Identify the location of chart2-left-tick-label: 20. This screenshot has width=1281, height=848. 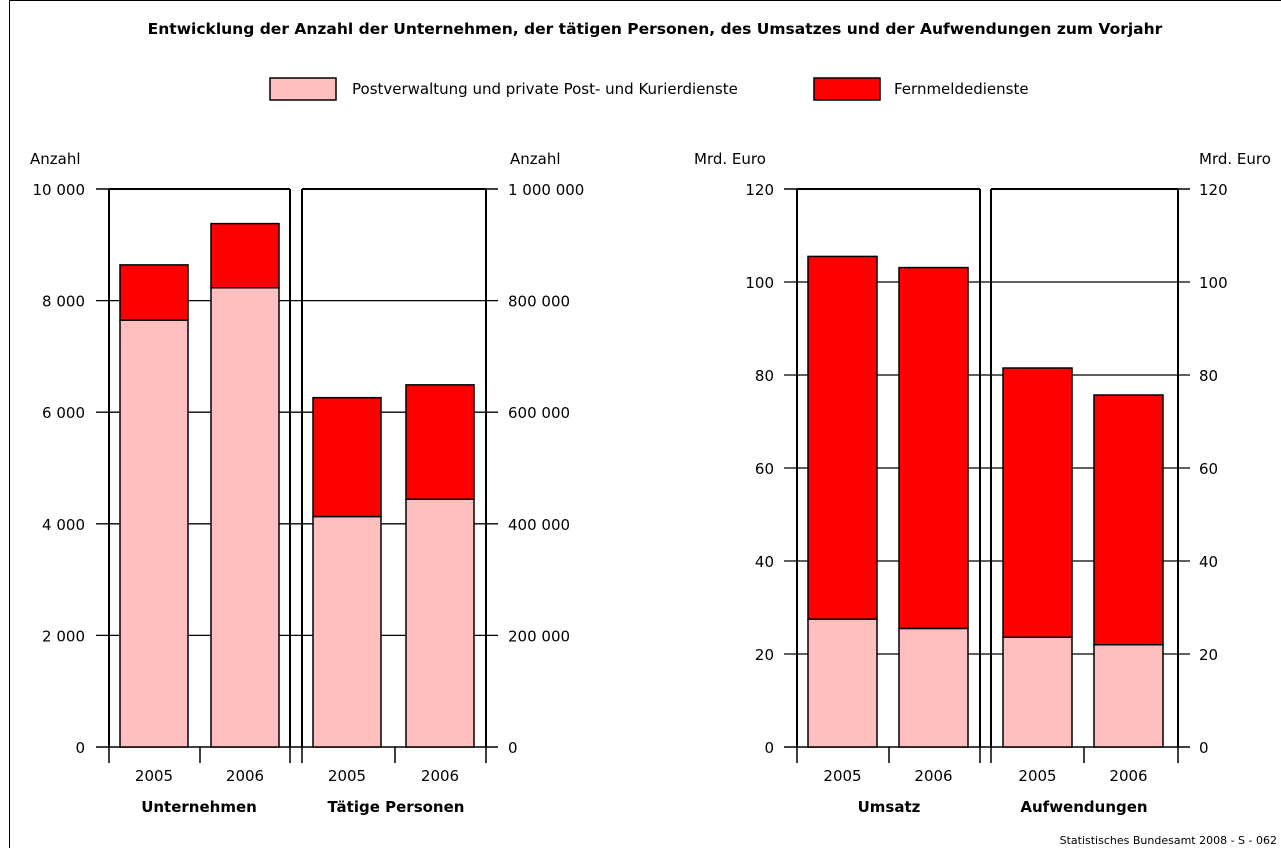
(764, 655).